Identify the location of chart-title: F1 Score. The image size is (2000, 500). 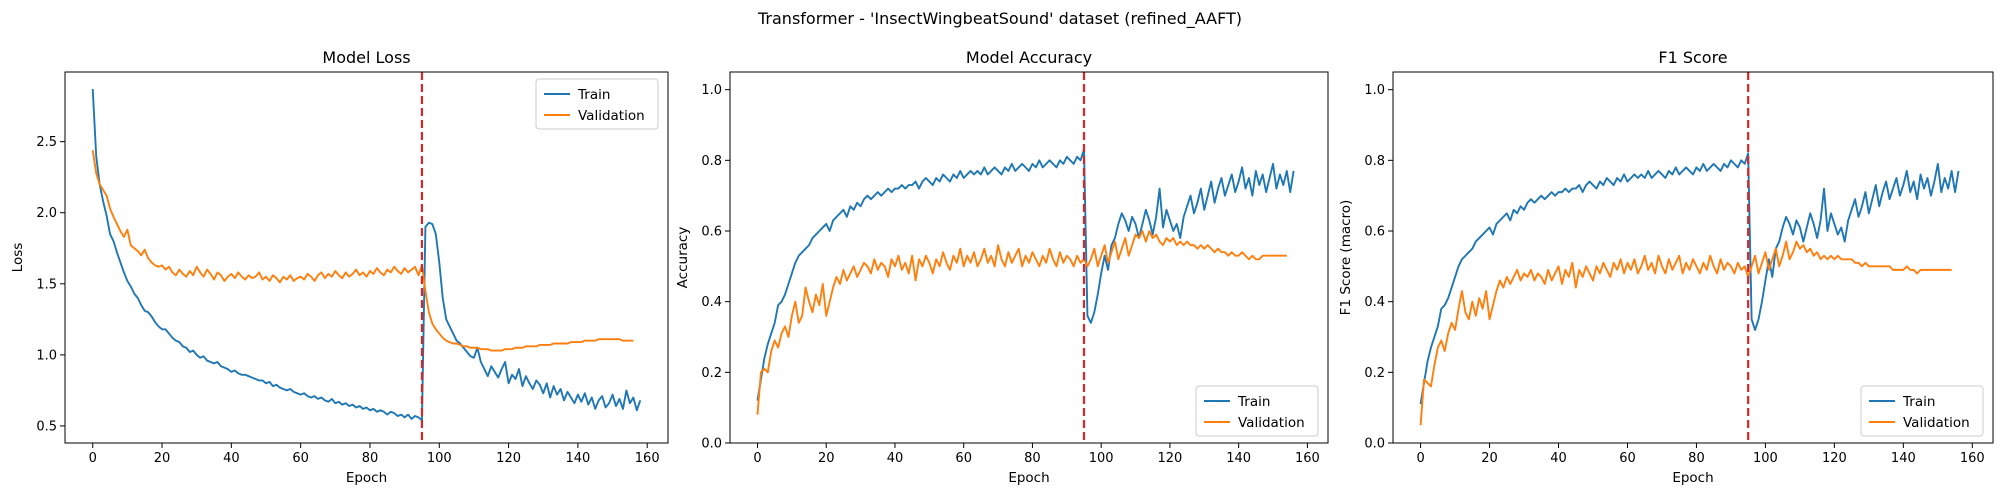
(1692, 57).